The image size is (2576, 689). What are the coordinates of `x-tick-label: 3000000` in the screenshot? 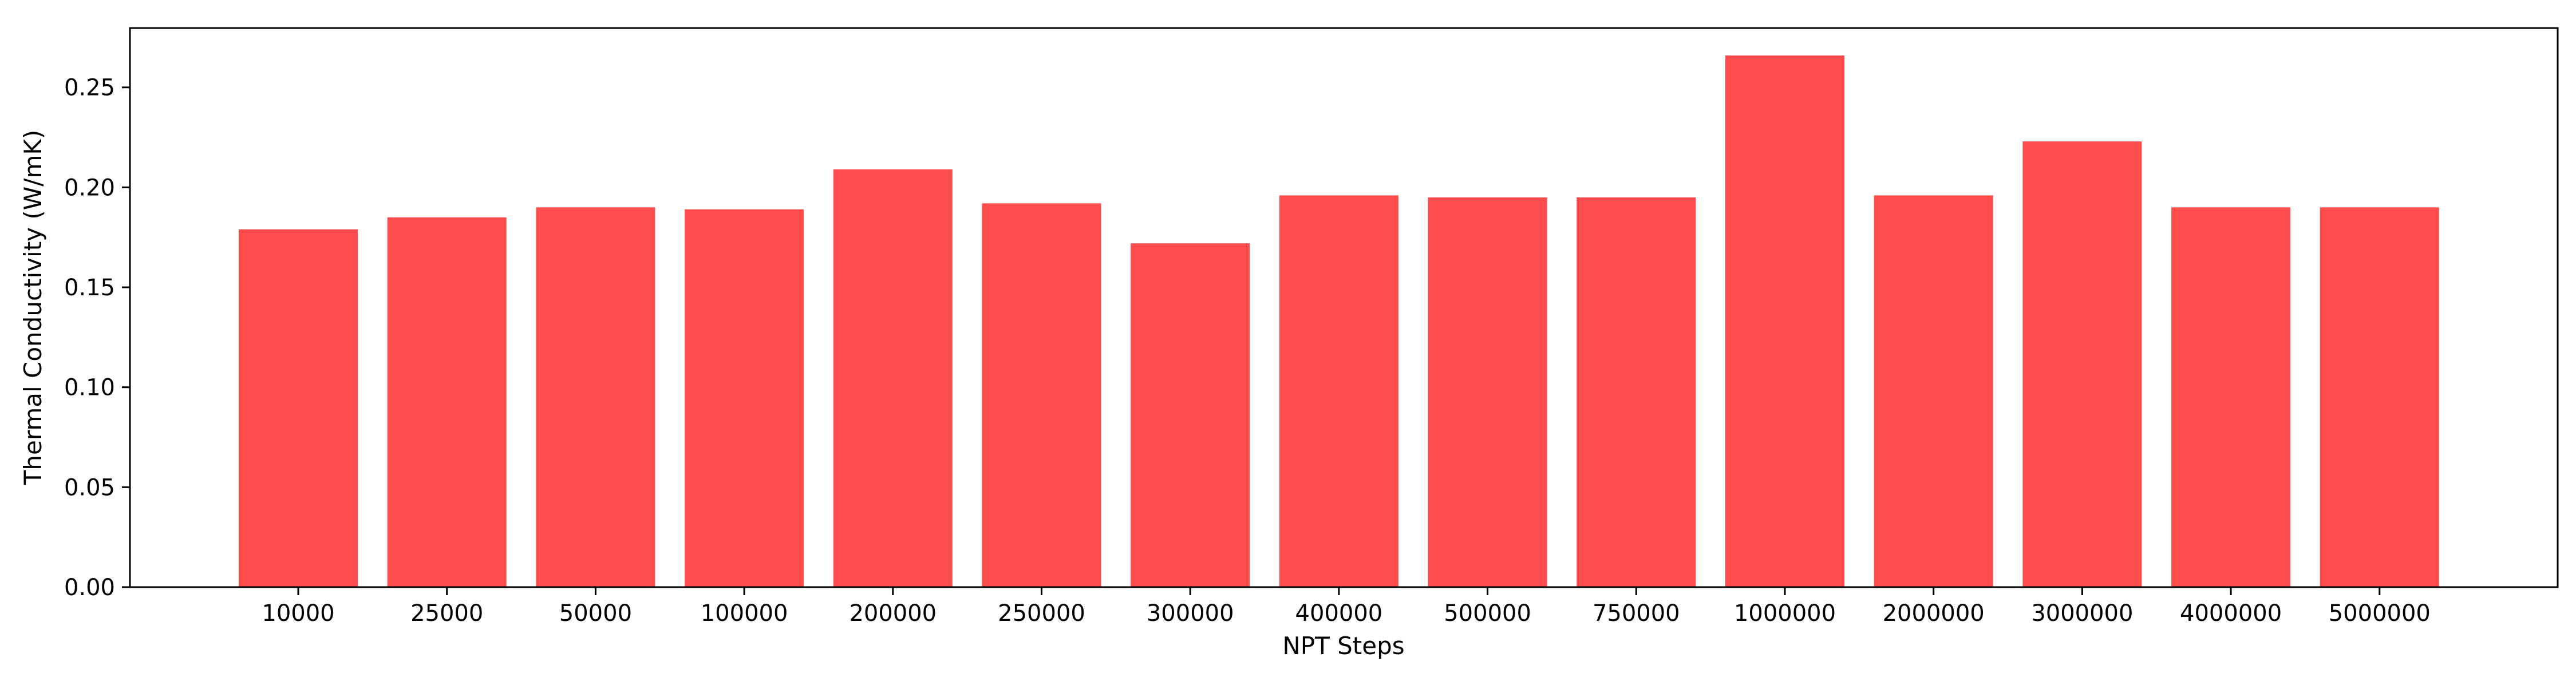 It's located at (2082, 613).